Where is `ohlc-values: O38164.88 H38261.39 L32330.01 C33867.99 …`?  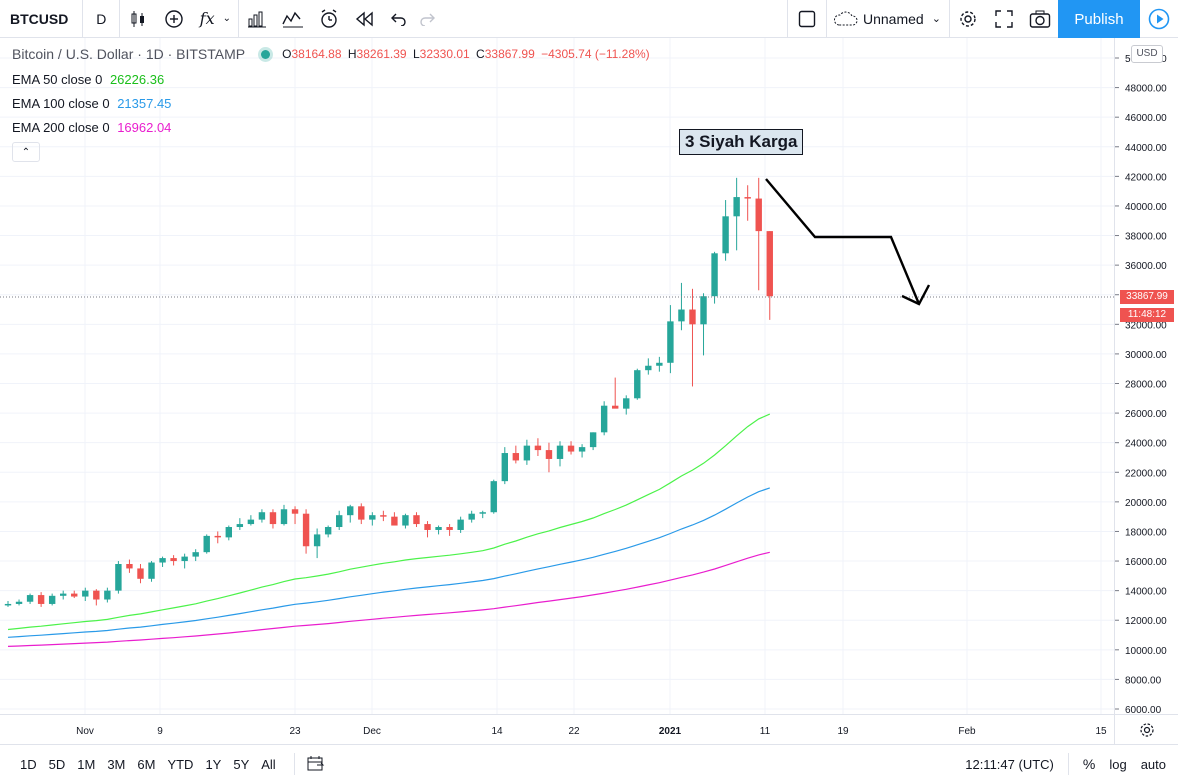
ohlc-values: O38164.88 H38261.39 L32330.01 C33867.99 … is located at coordinates (466, 54).